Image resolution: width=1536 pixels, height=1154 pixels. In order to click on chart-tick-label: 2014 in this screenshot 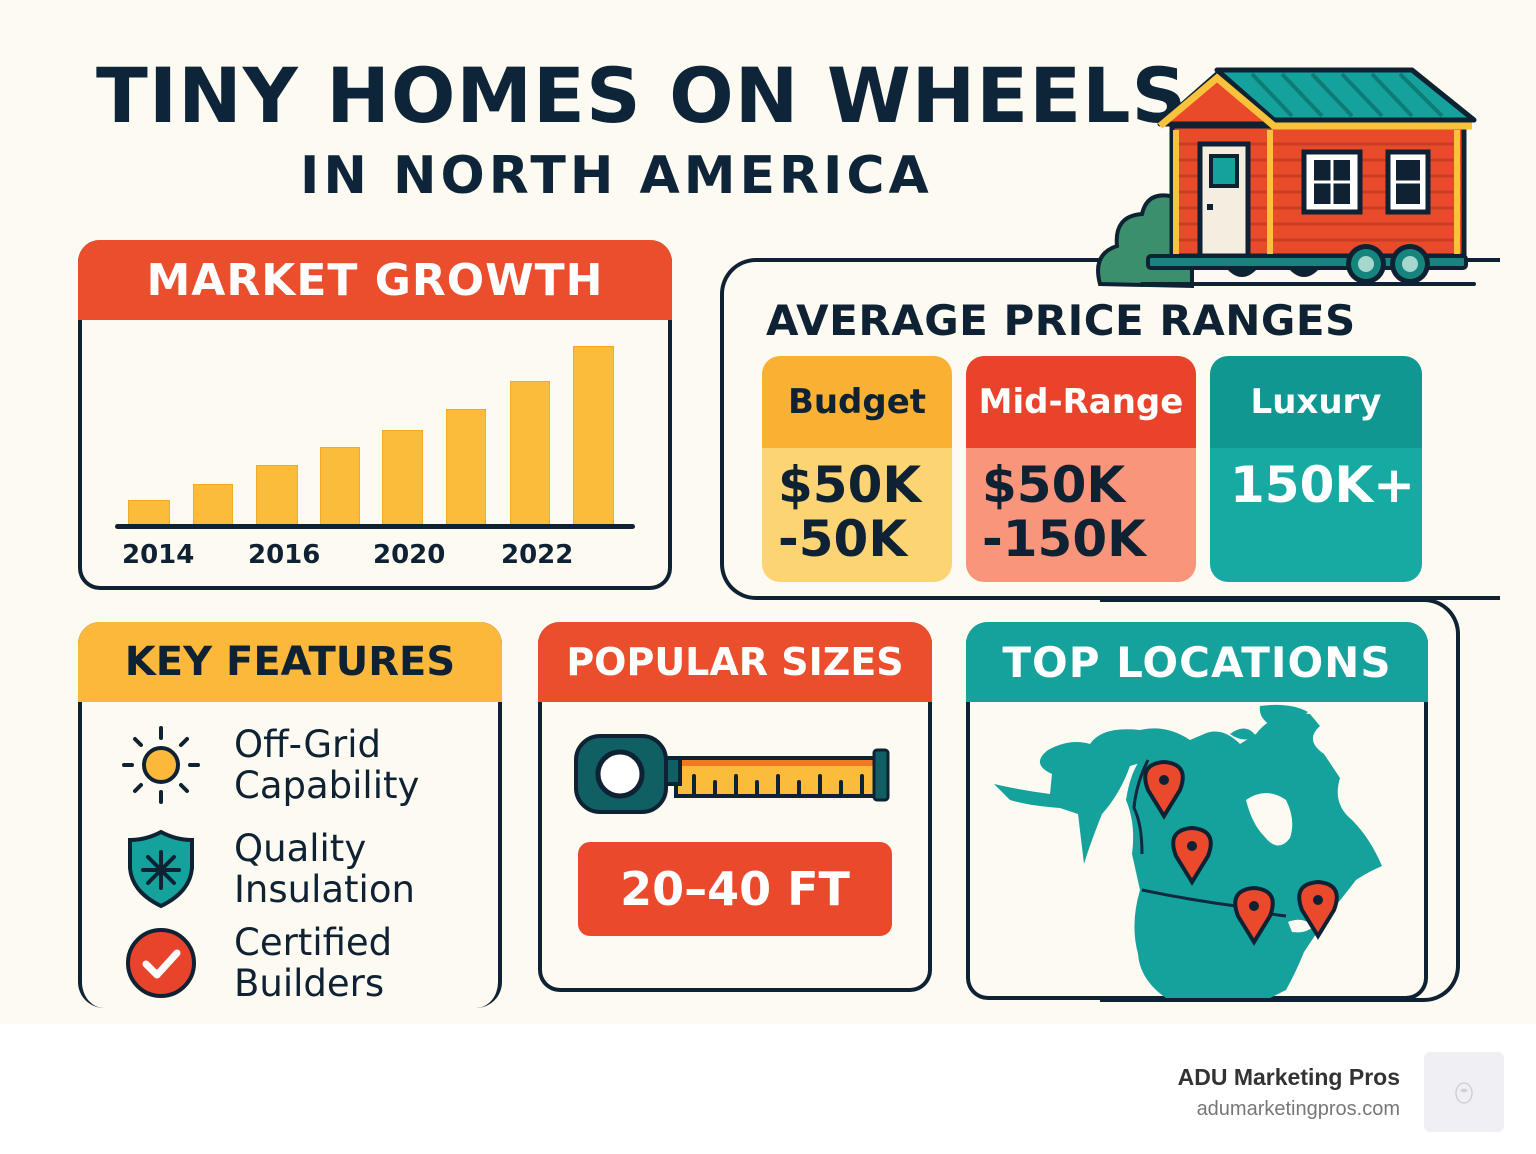, I will do `click(158, 555)`.